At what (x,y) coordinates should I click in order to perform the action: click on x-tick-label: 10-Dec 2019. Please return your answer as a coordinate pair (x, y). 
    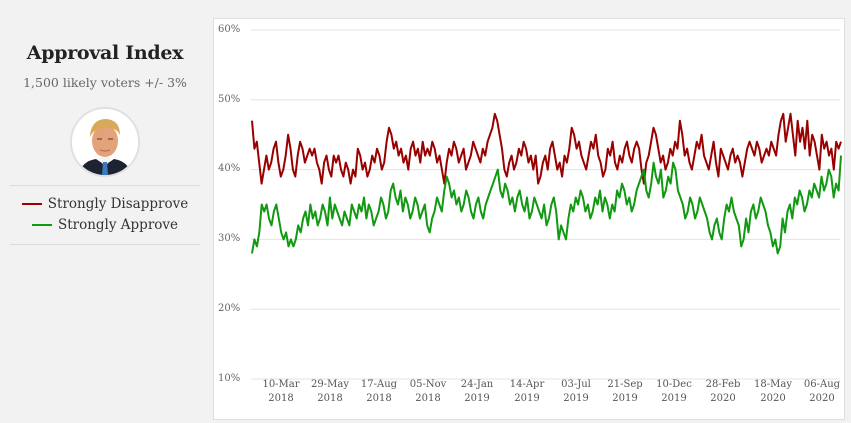
    Looking at the image, I should click on (674, 391).